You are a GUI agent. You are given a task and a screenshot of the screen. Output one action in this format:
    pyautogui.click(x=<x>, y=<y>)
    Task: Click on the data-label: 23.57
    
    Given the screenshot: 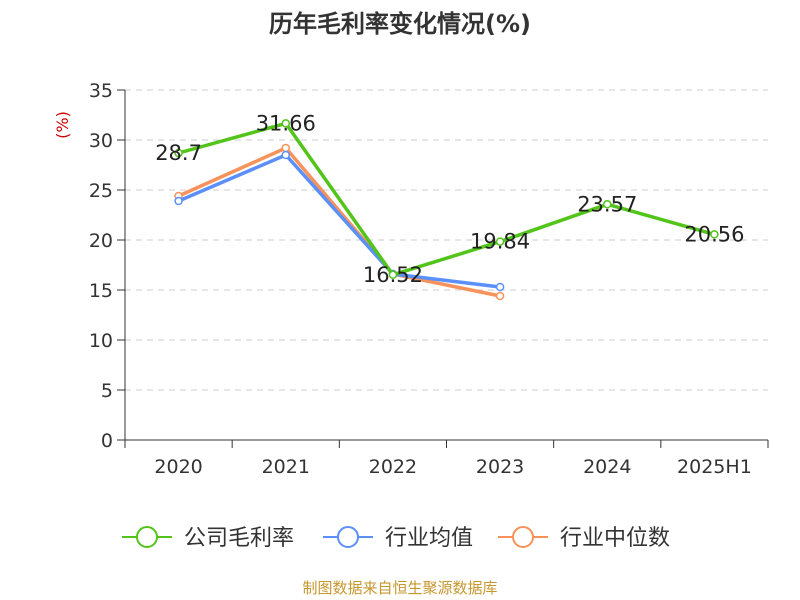 What is the action you would take?
    pyautogui.click(x=607, y=204)
    